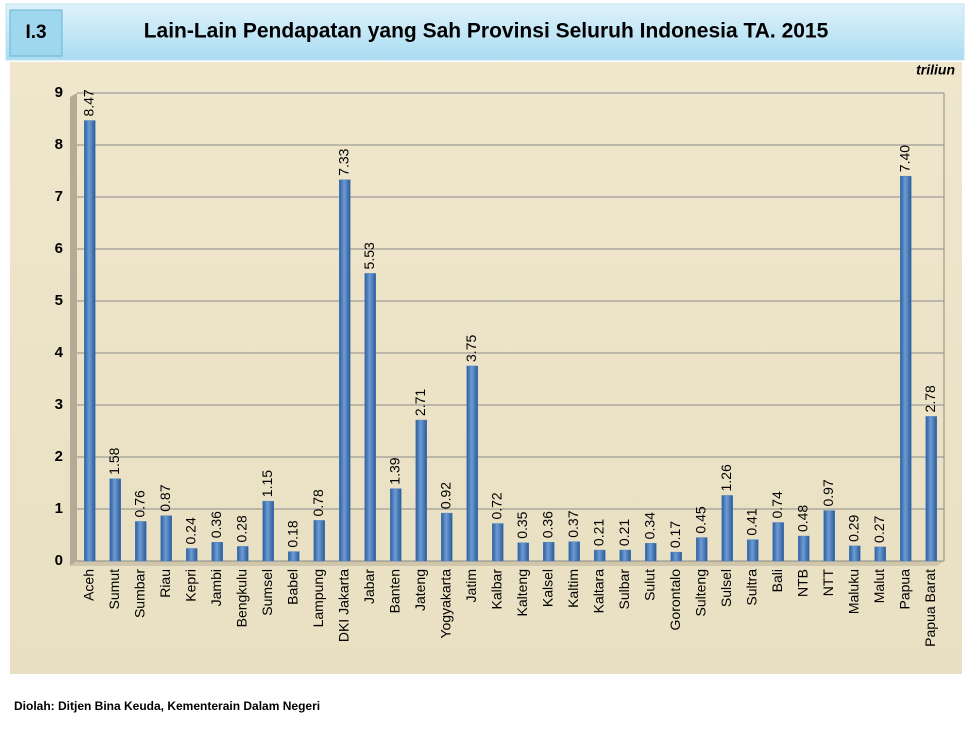 The width and height of the screenshot is (972, 729). Describe the element at coordinates (165, 583) in the screenshot. I see `x-tick-label: Riau` at that location.